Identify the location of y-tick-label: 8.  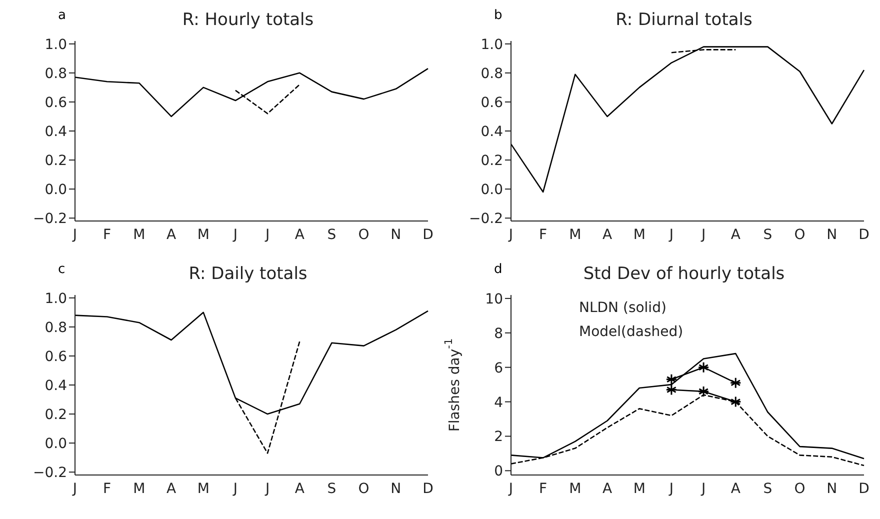
(498, 334).